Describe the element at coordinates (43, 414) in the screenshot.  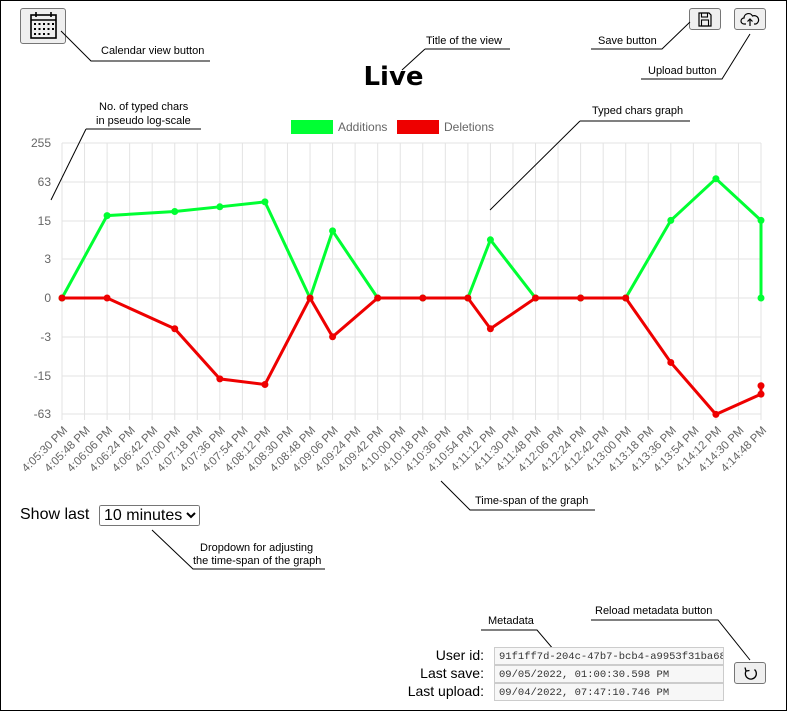
I see `y-tick-label: -63` at that location.